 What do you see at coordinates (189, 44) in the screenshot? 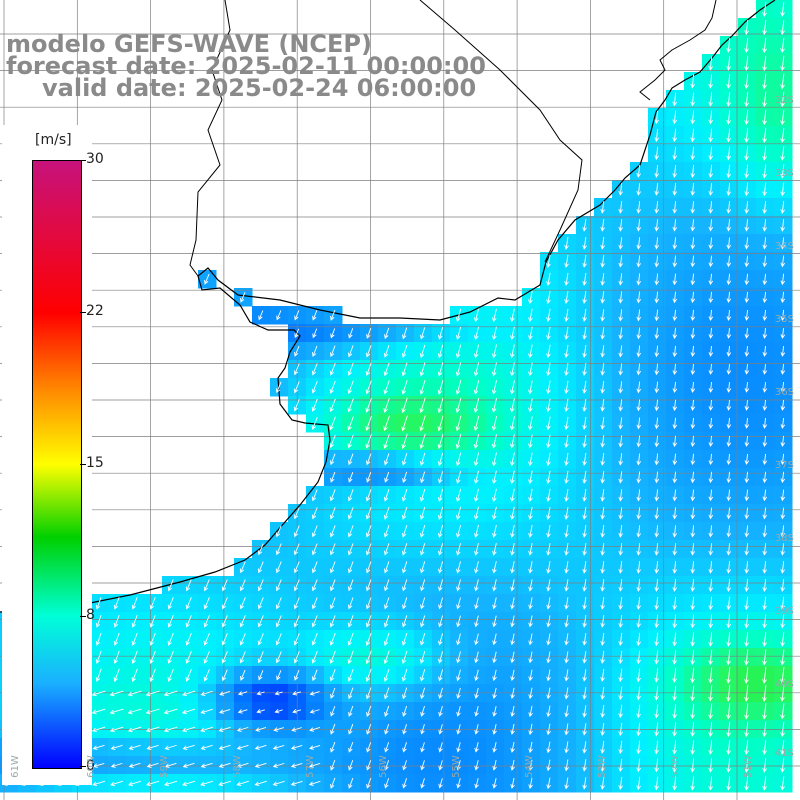
I see `model-title: modelo GEFS-WAVE (NCEP)` at bounding box center [189, 44].